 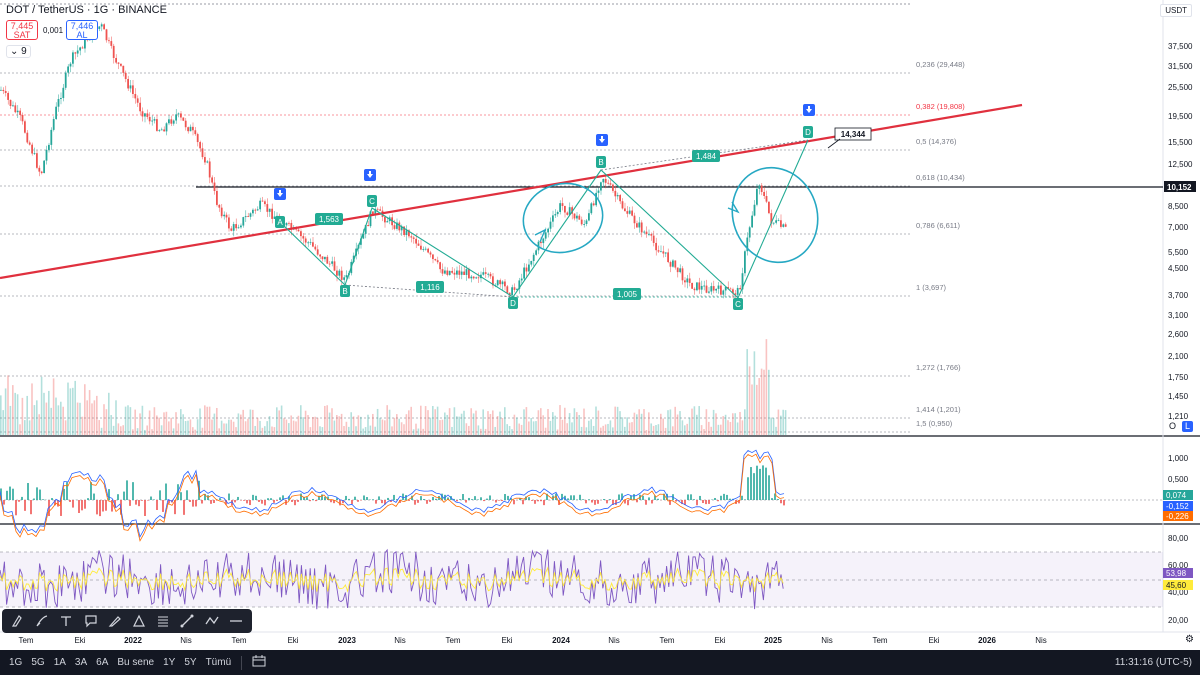 What do you see at coordinates (218, 662) in the screenshot?
I see `range-all: Tümü` at bounding box center [218, 662].